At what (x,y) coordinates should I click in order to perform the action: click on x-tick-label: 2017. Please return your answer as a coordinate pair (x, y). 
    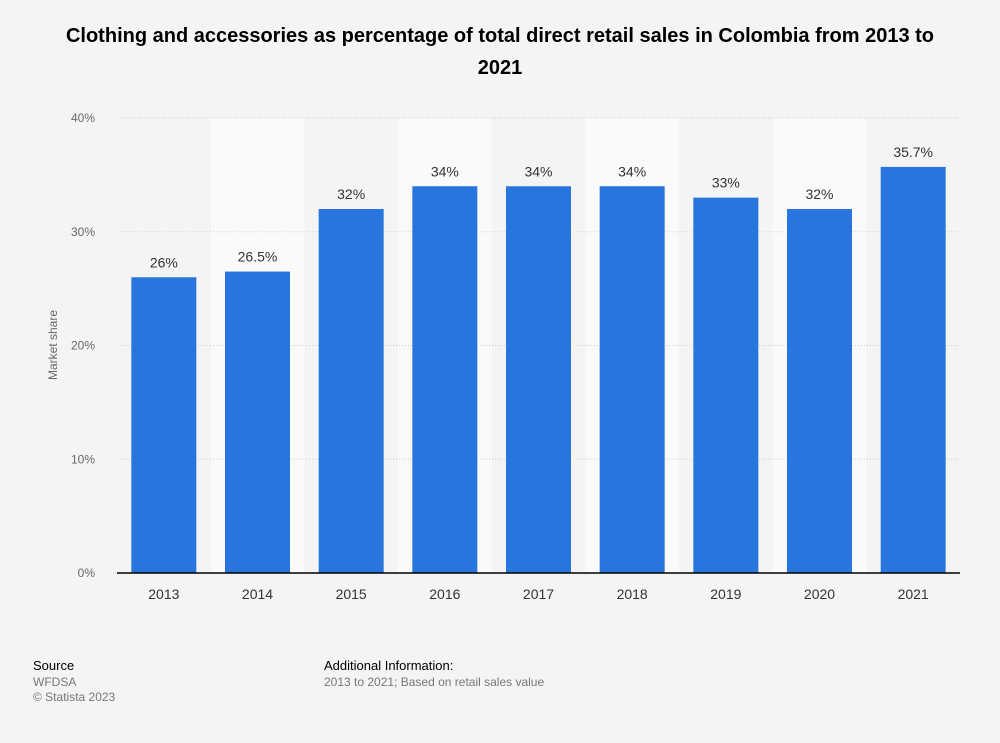
    Looking at the image, I should click on (538, 594).